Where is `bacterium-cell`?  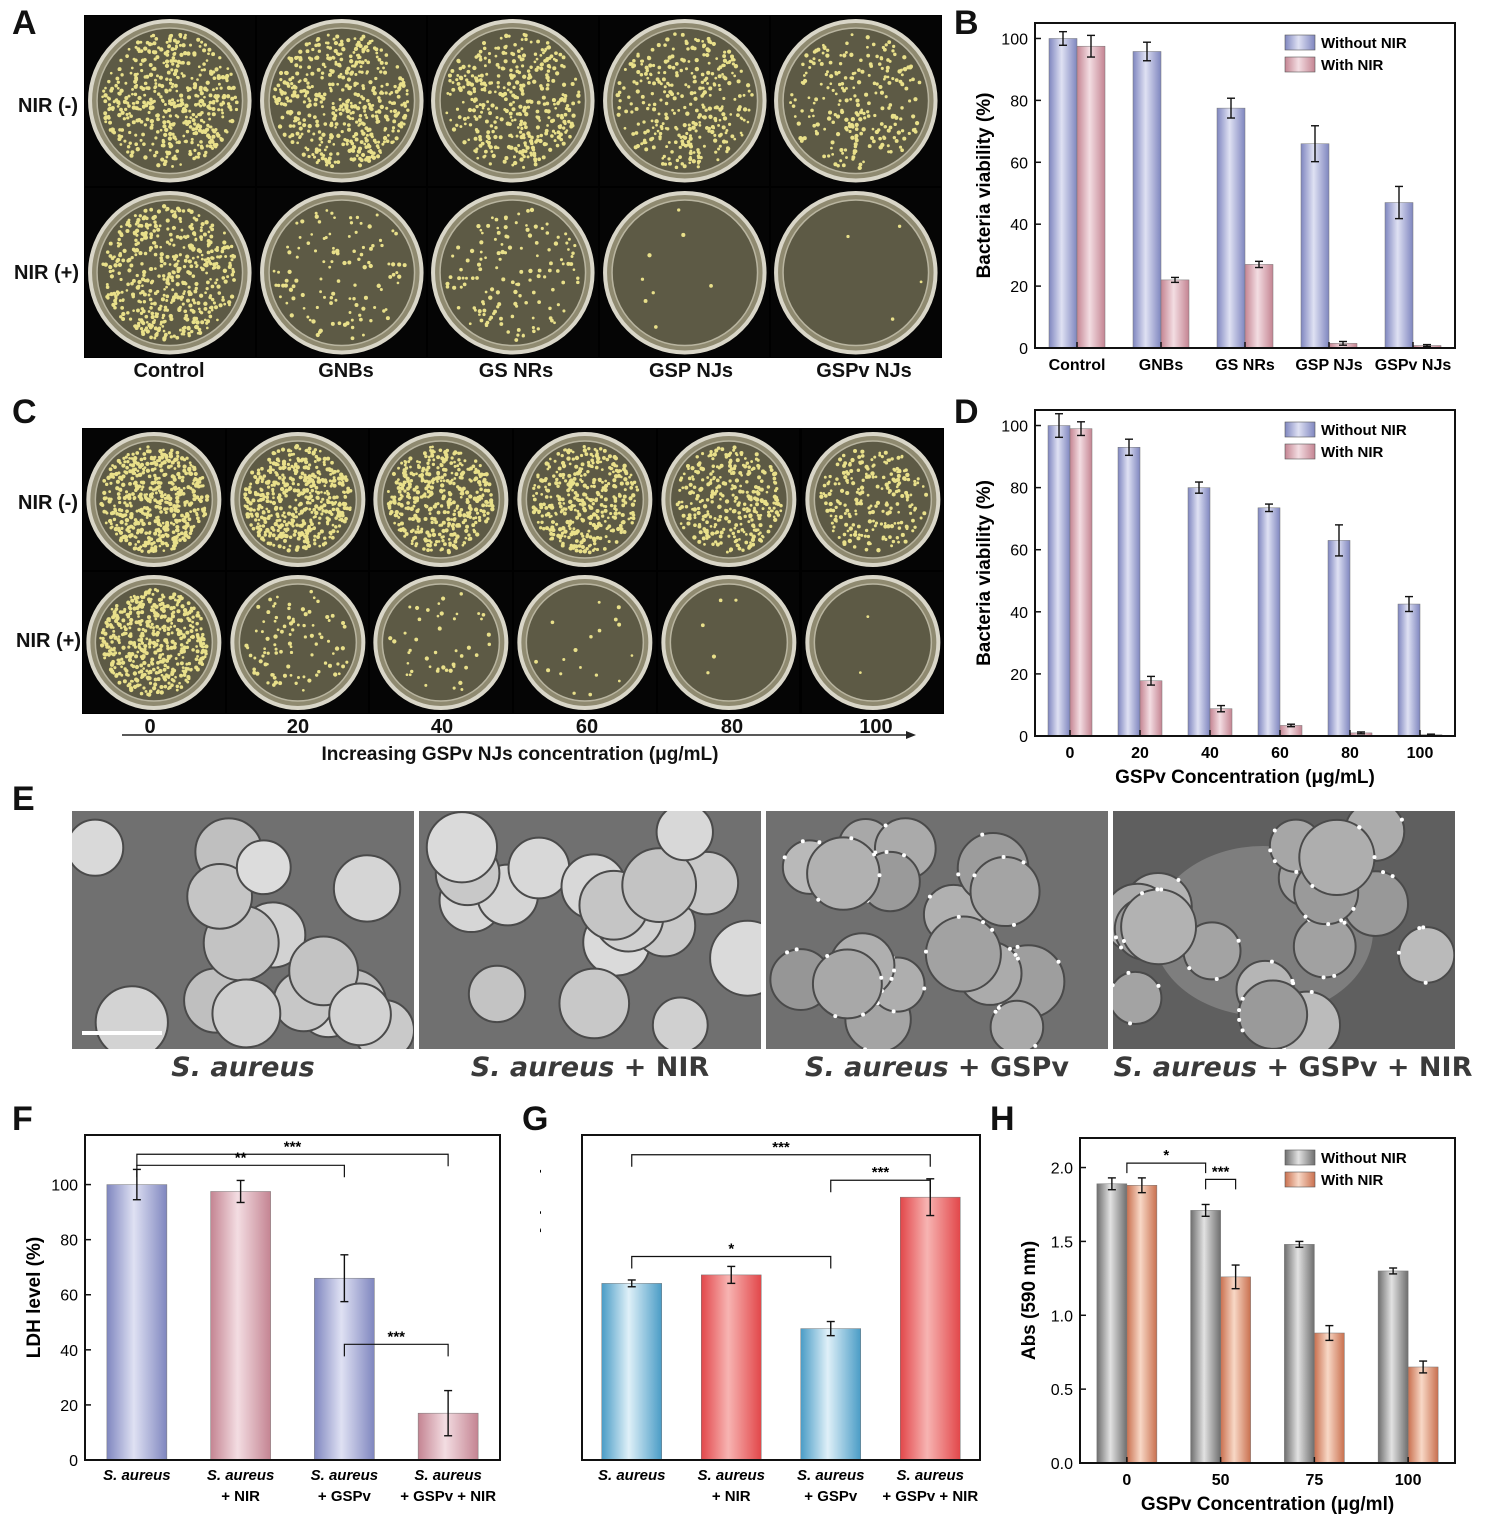 bacterium-cell is located at coordinates (680, 1022).